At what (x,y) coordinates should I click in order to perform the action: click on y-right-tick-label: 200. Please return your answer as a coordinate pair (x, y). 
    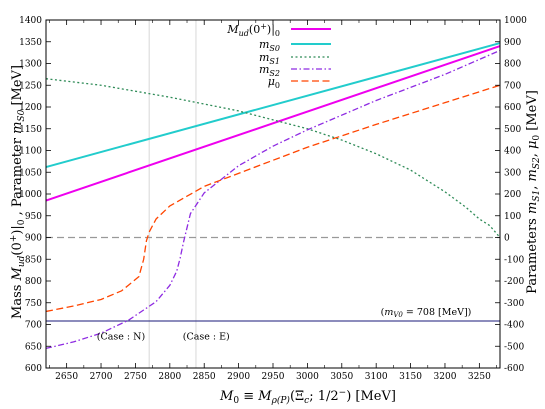
    Looking at the image, I should click on (512, 195).